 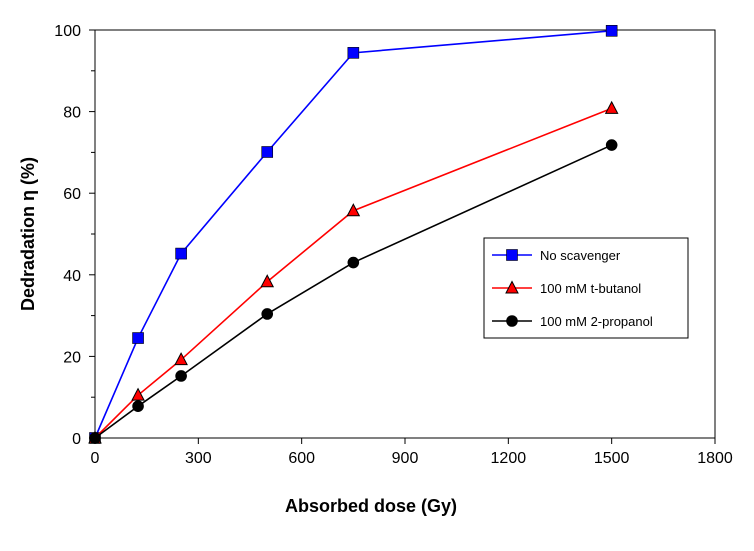 What do you see at coordinates (596, 321) in the screenshot?
I see `legend-label: 100 mM 2-propanol` at bounding box center [596, 321].